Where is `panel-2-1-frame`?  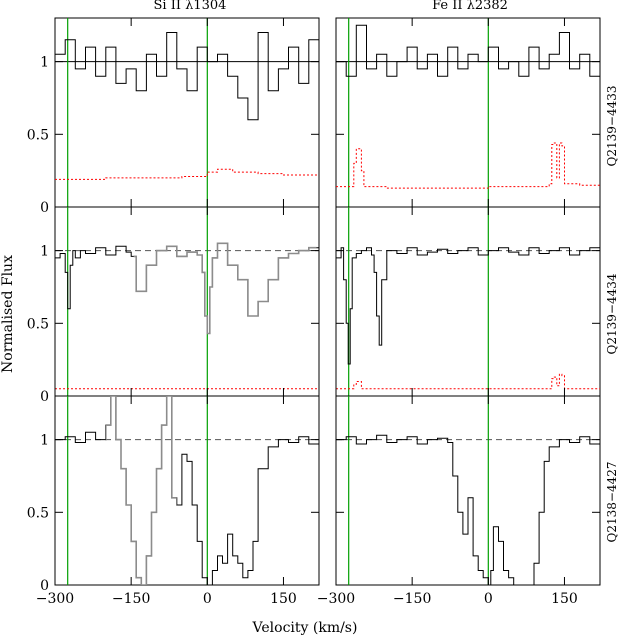
panel-2-1-frame is located at coordinates (468, 490).